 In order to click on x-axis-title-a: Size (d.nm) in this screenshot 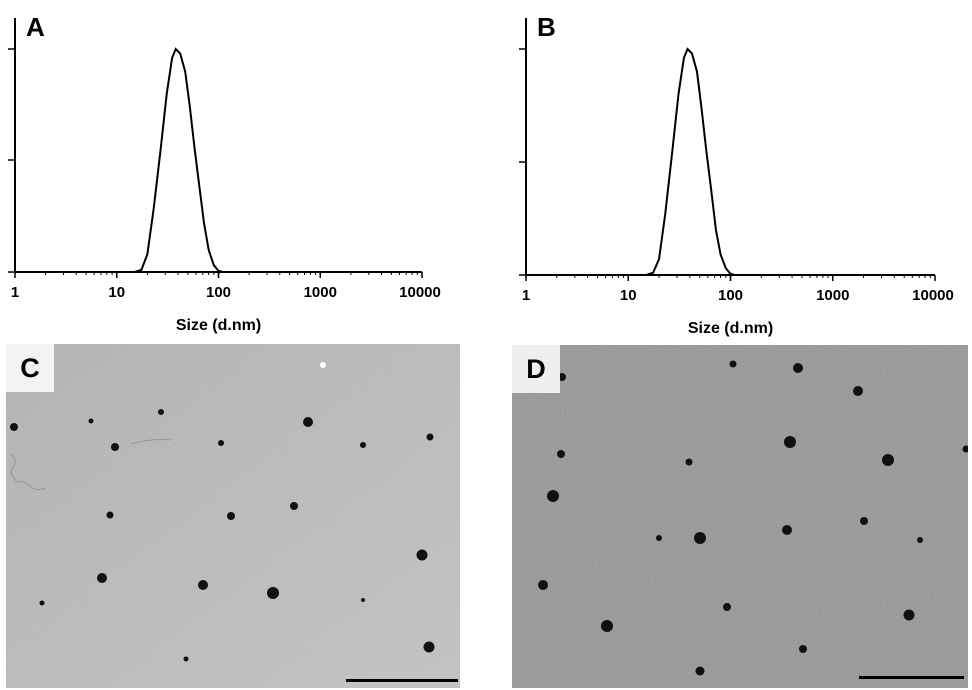, I will do `click(218, 325)`.